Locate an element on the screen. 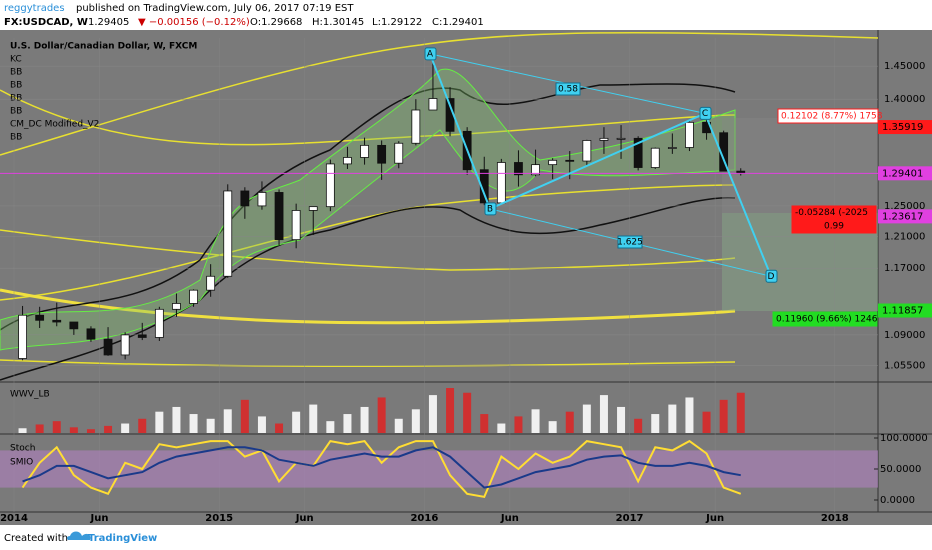 The height and width of the screenshot is (550, 932). price-marker-label: 1.11857 is located at coordinates (902, 311).